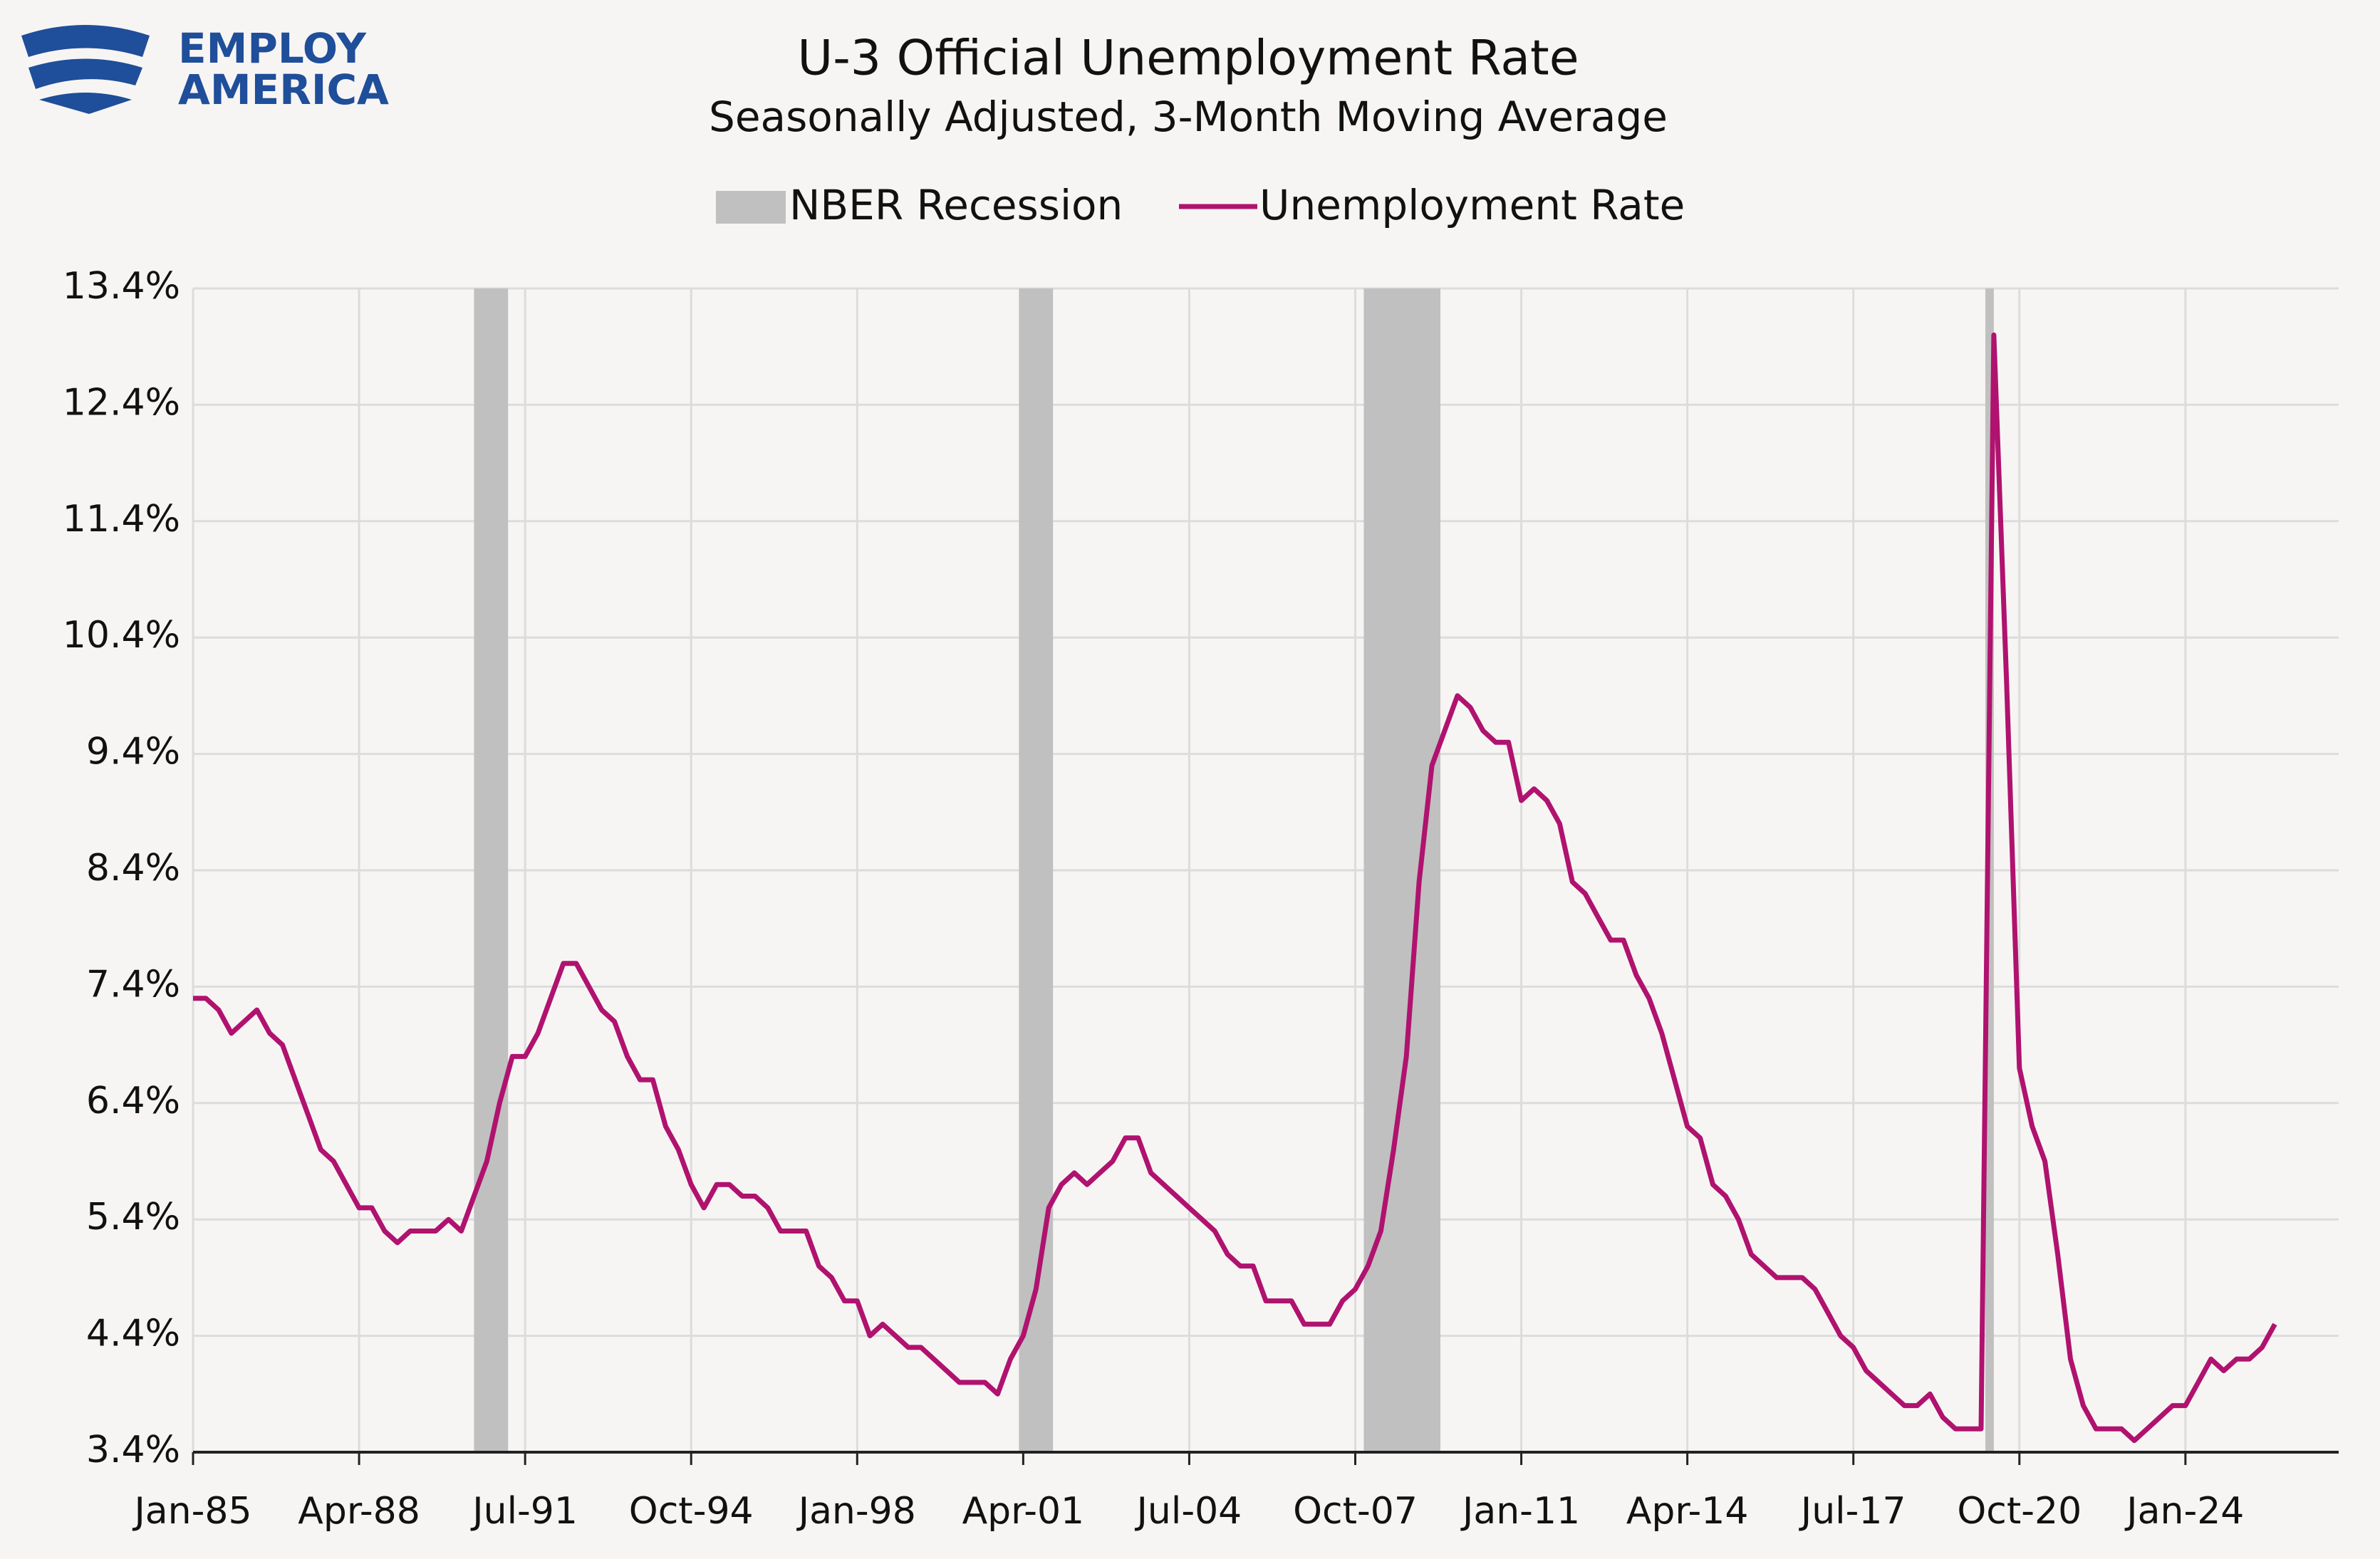  Describe the element at coordinates (2184, 1511) in the screenshot. I see `x-tick-label: Jan-24` at that location.